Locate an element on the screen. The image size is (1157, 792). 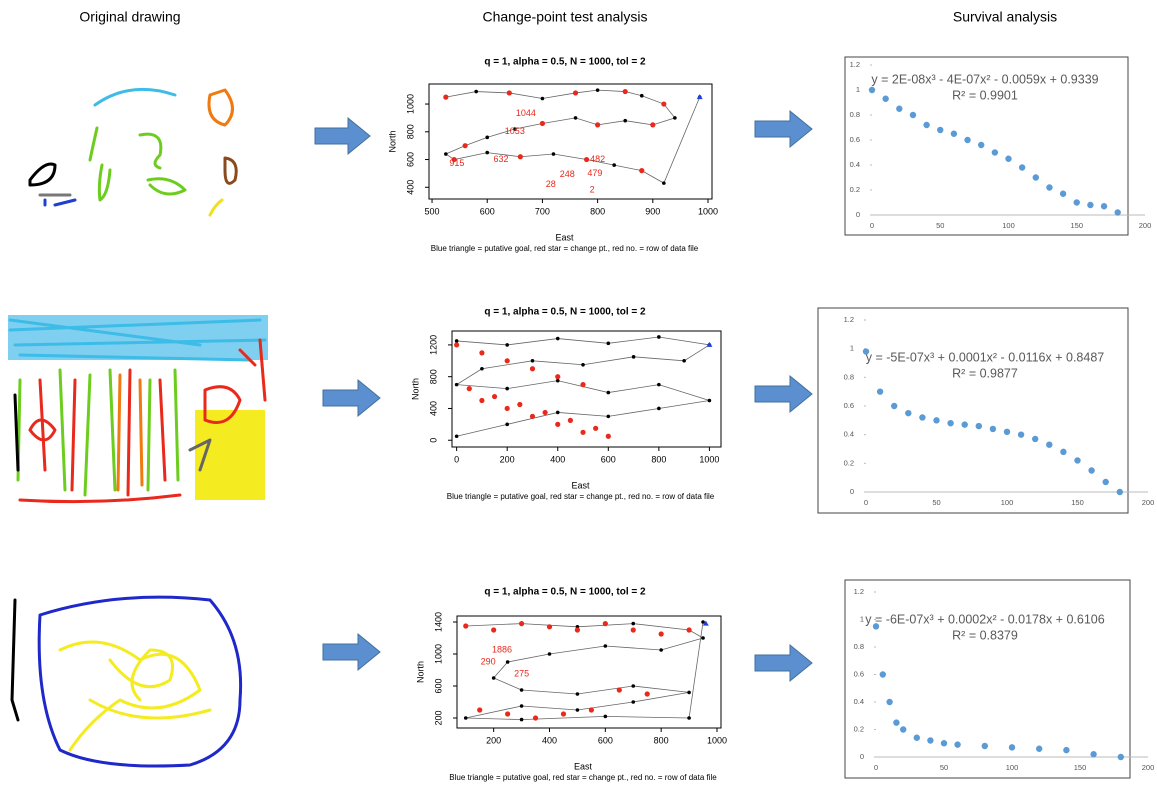
trendline-label: y = 2E-08x³ - 4E-07x² - 0.0059x + 0.9339 is located at coordinates (984, 79).